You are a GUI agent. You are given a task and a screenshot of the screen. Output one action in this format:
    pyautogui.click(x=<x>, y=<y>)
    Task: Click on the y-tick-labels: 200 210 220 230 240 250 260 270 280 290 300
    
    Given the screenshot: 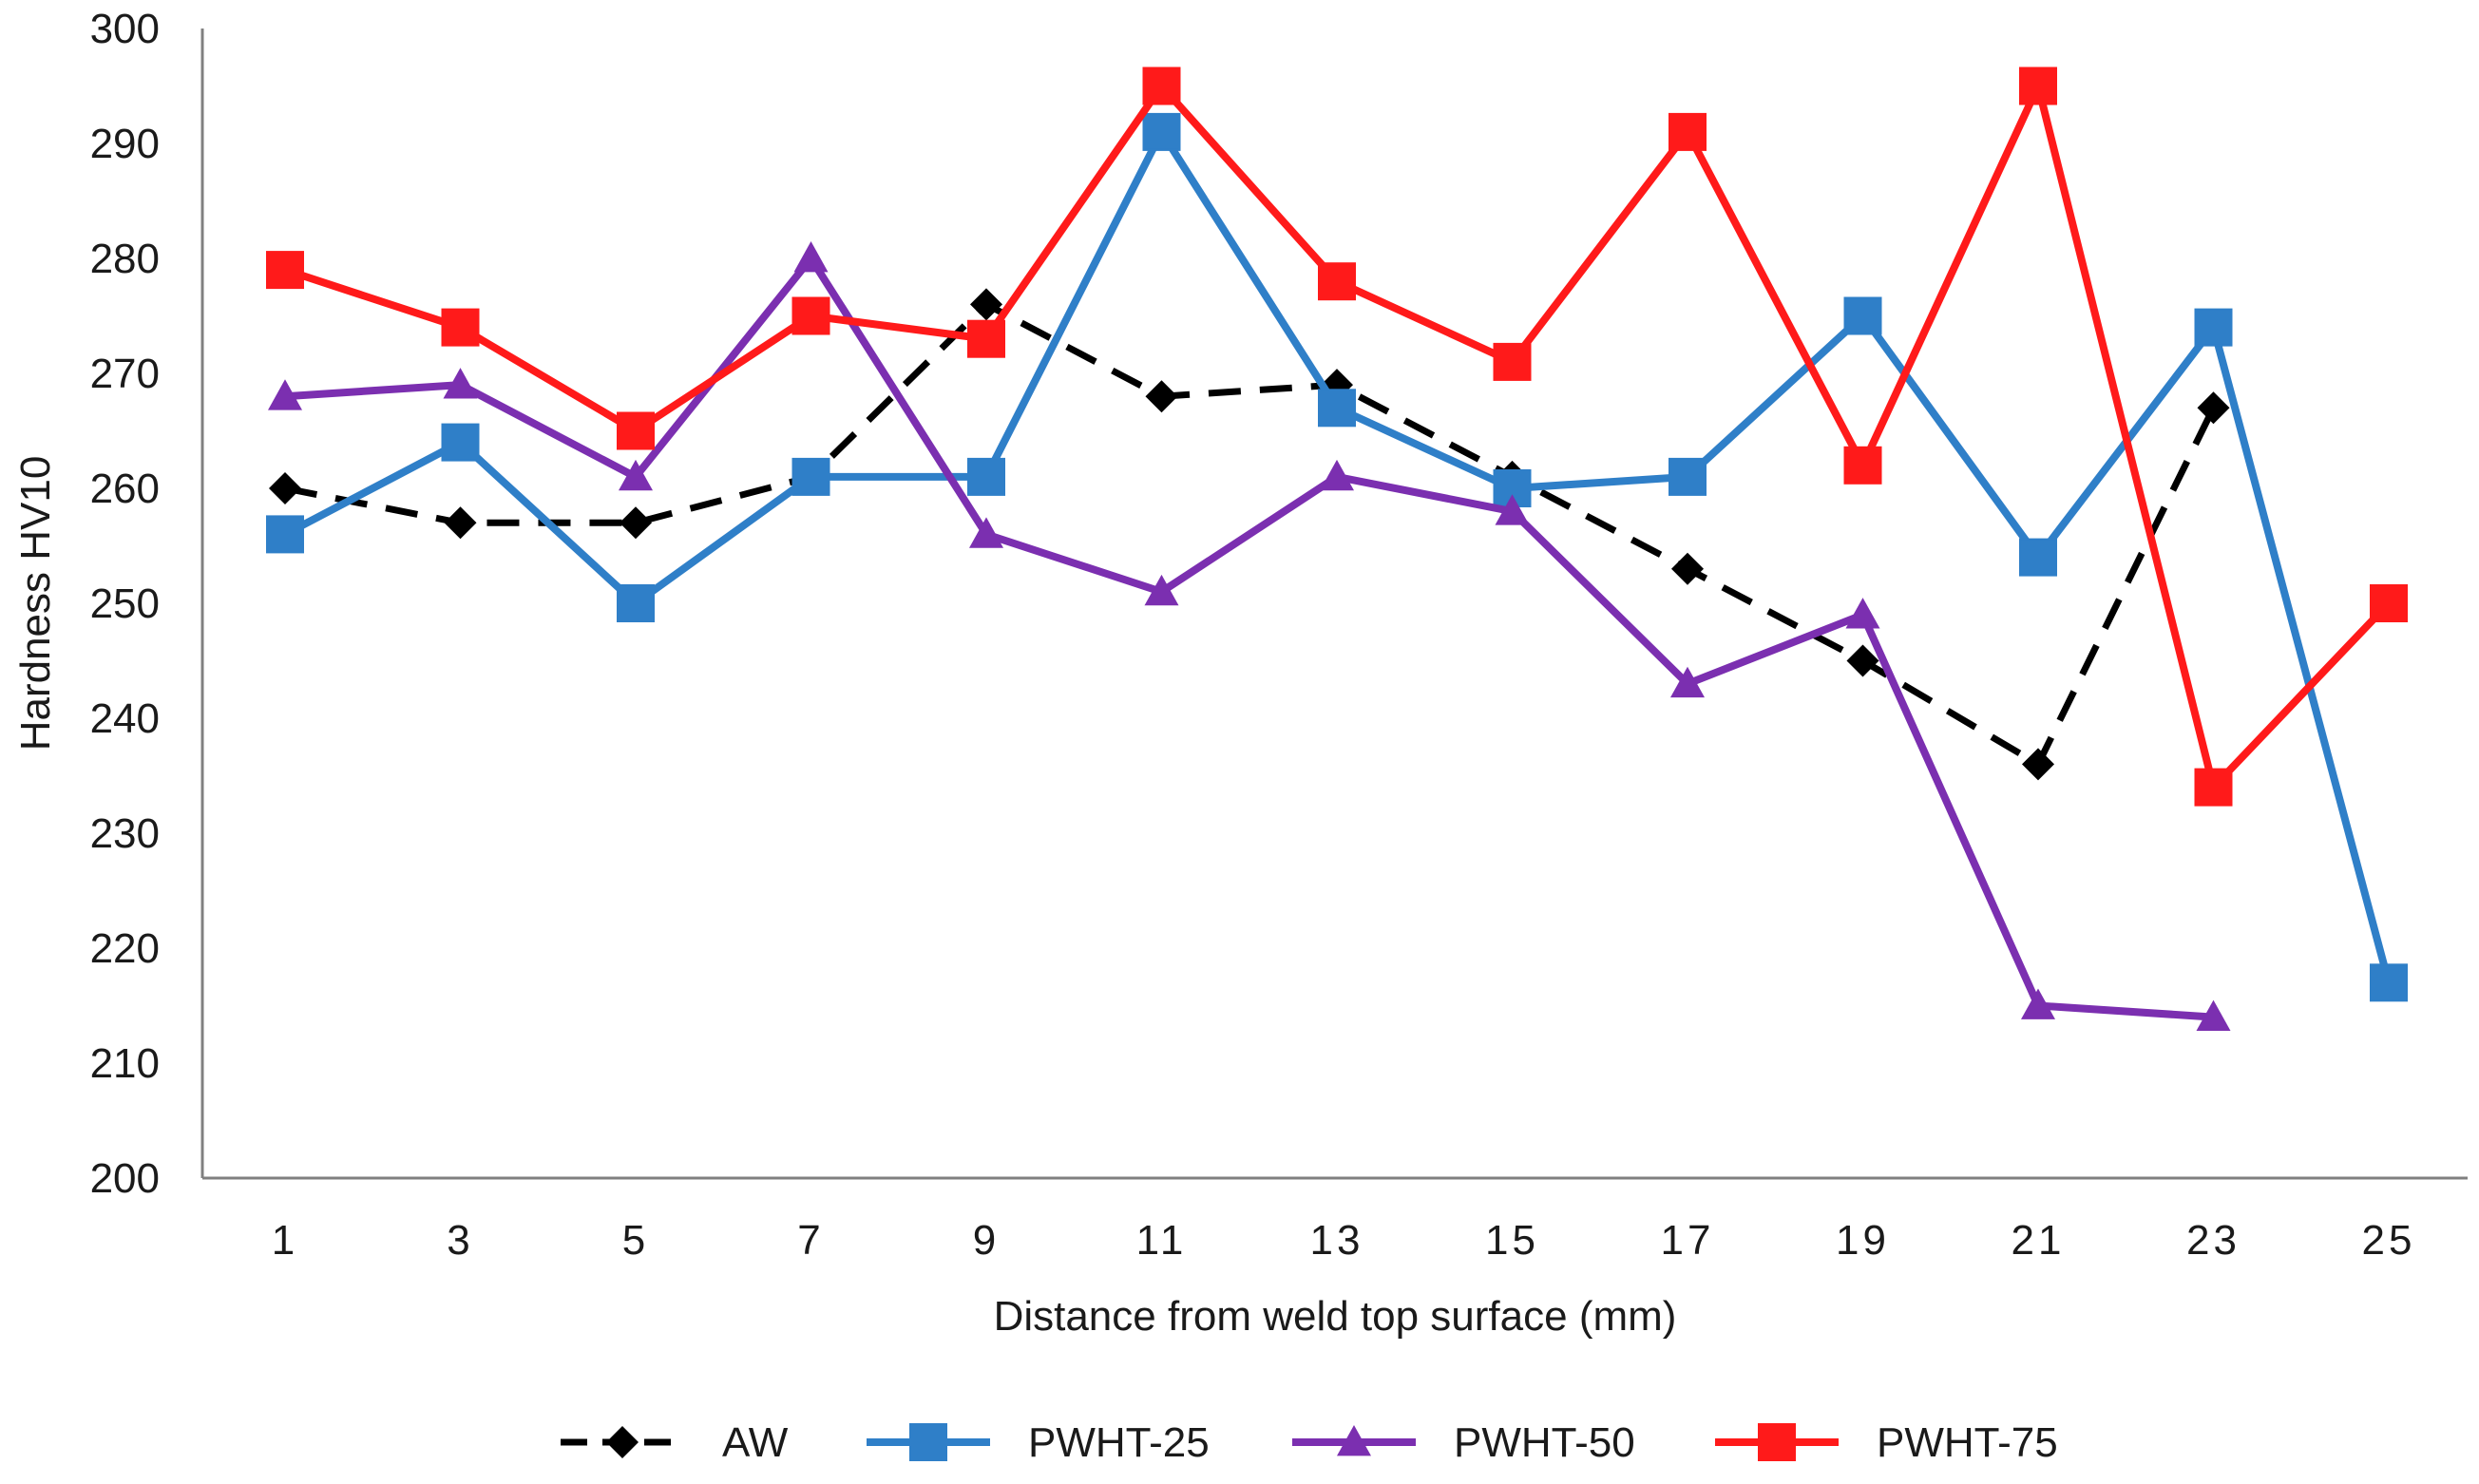 What is the action you would take?
    pyautogui.click(x=125, y=604)
    